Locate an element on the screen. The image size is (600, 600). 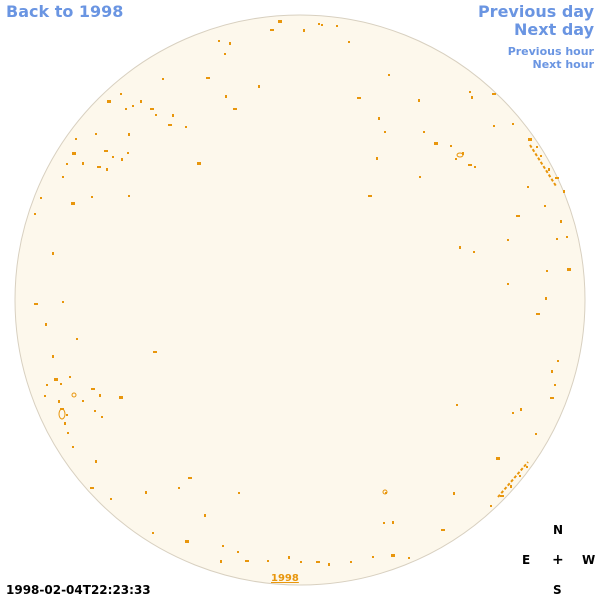
compass-north: N is located at coordinates (558, 530).